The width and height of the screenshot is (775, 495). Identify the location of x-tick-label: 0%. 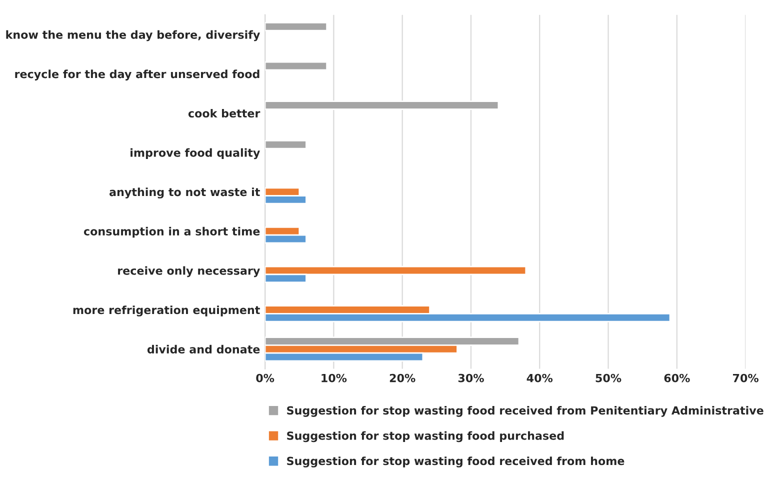
(265, 378).